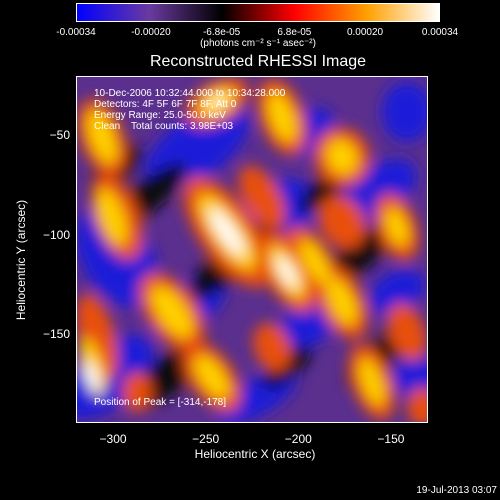 The width and height of the screenshot is (500, 500). Describe the element at coordinates (160, 402) in the screenshot. I see `annotation-peak: Position of Peak = [-314,-178]` at that location.